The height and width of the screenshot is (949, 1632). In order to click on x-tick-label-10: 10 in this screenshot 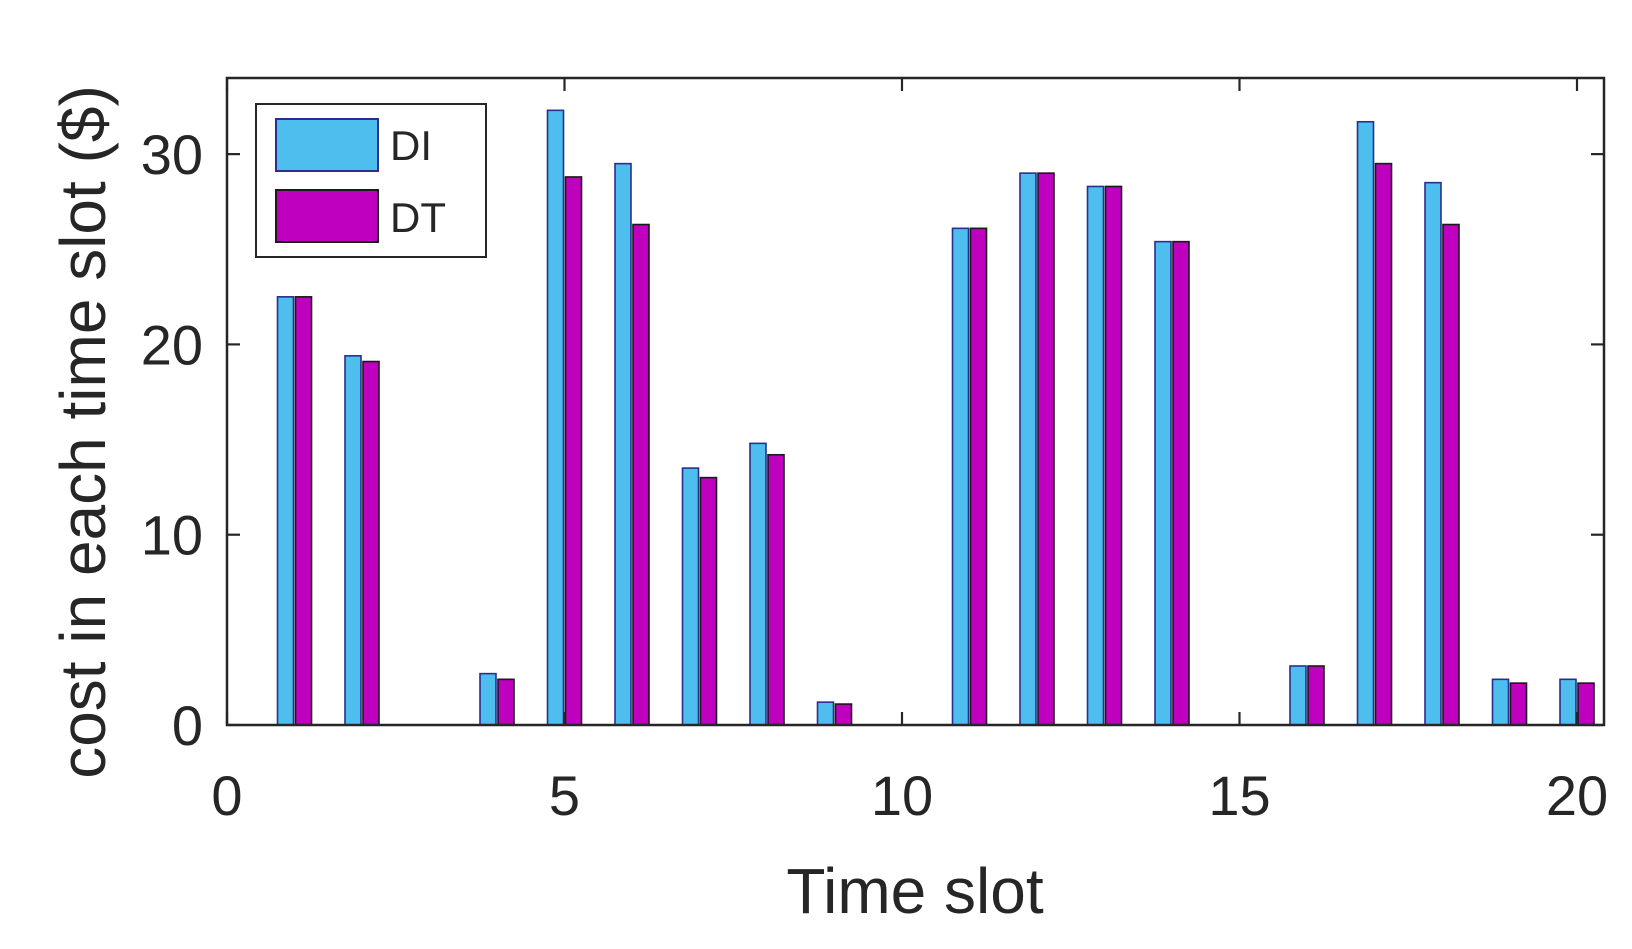, I will do `click(902, 795)`.